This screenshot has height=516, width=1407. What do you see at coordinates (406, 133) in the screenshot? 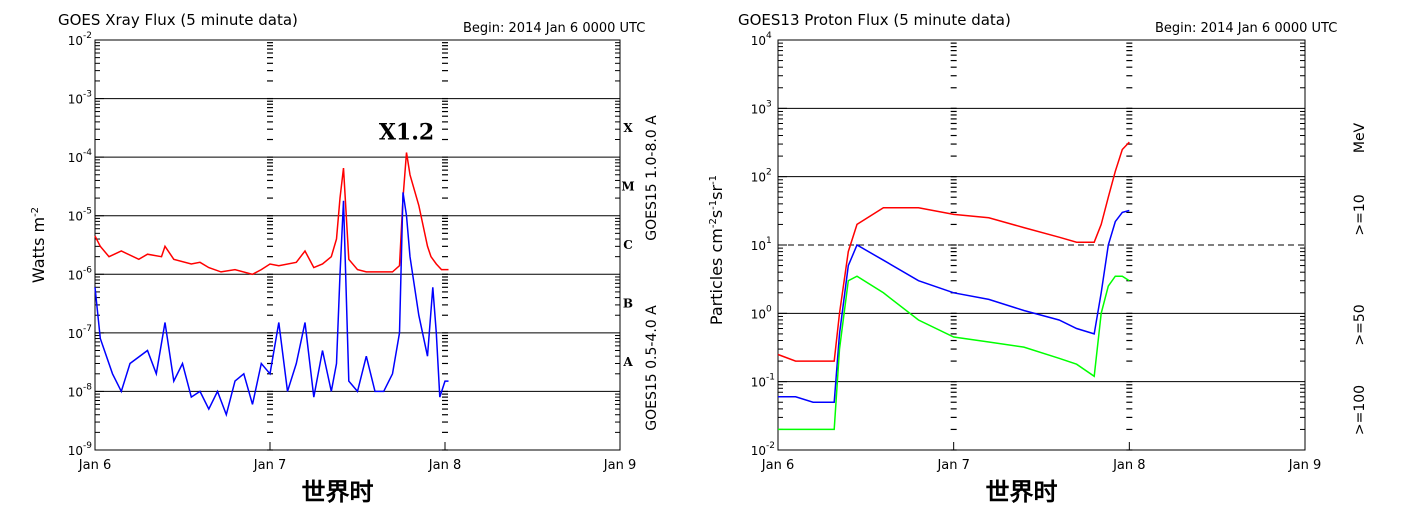
I see `flare-annotation: X1.2` at bounding box center [406, 133].